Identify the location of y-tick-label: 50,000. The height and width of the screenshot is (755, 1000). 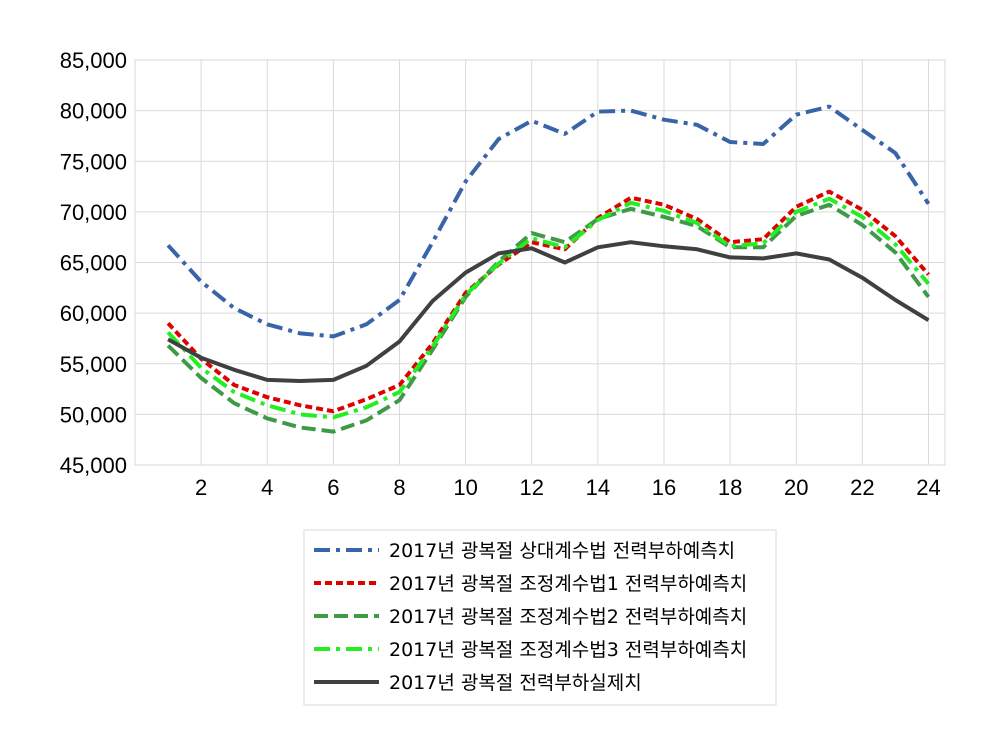
(93, 414).